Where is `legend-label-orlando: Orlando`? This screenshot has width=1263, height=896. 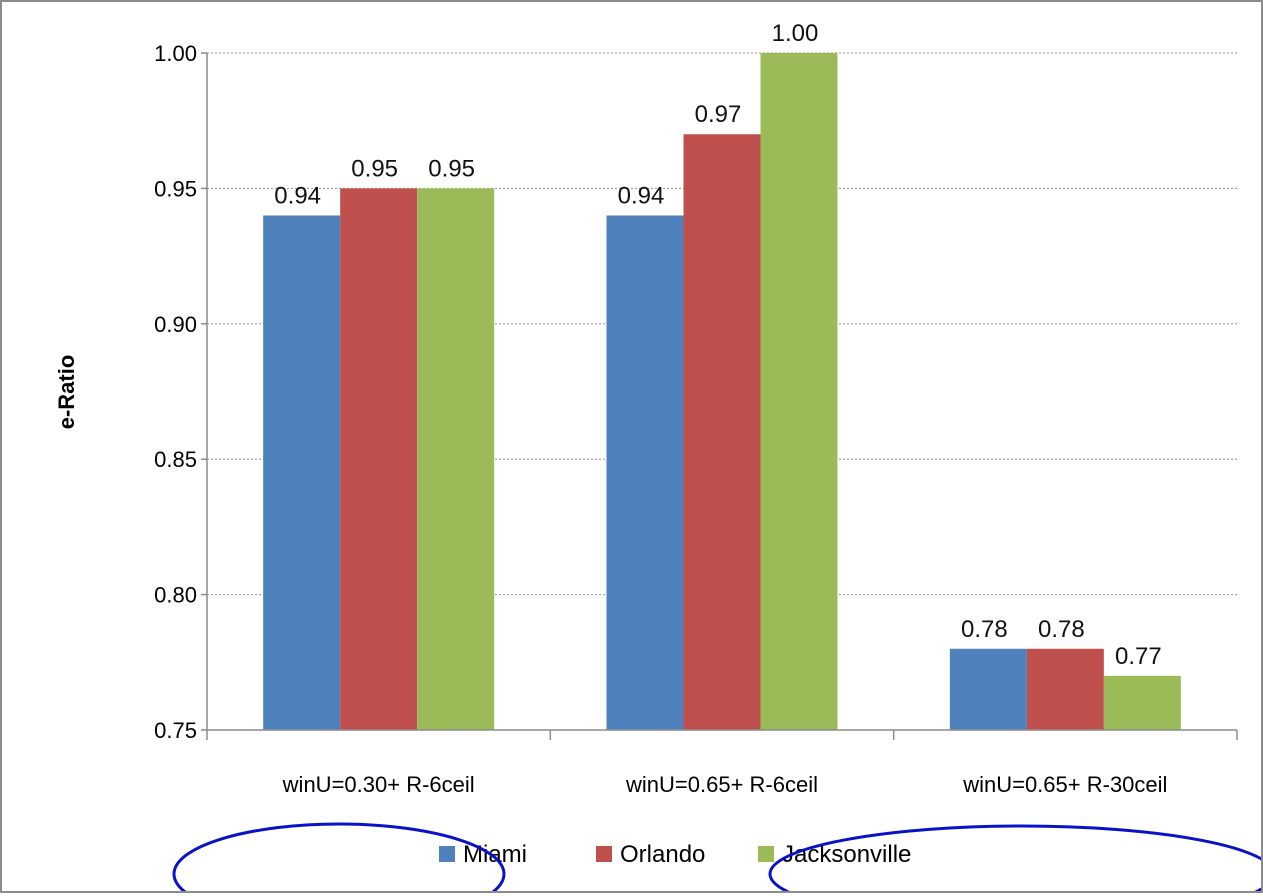
legend-label-orlando: Orlando is located at coordinates (662, 854).